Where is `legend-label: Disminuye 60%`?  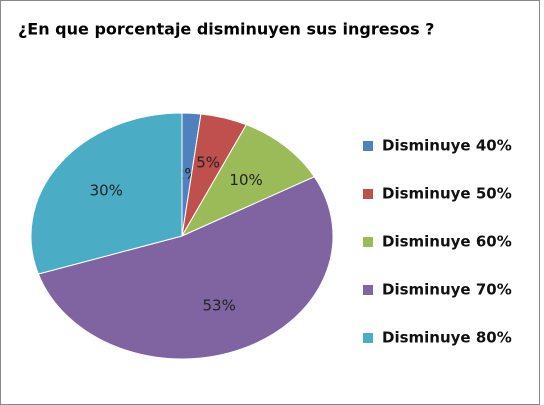
legend-label: Disminuye 60% is located at coordinates (447, 242).